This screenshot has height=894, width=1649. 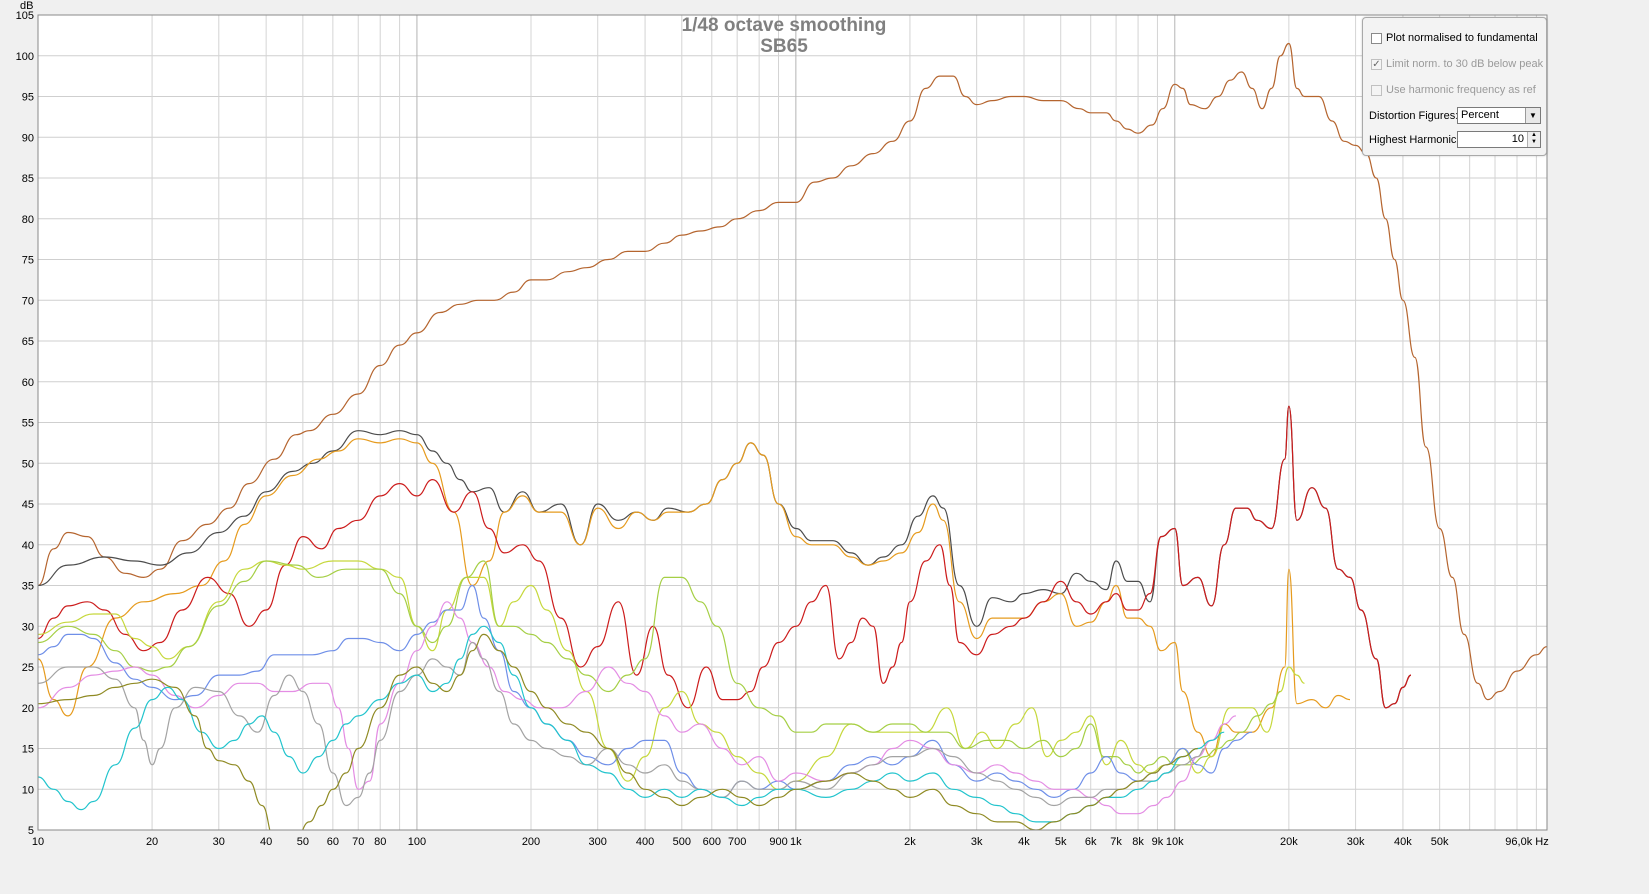 What do you see at coordinates (333, 842) in the screenshot?
I see `x-tick-label: 60` at bounding box center [333, 842].